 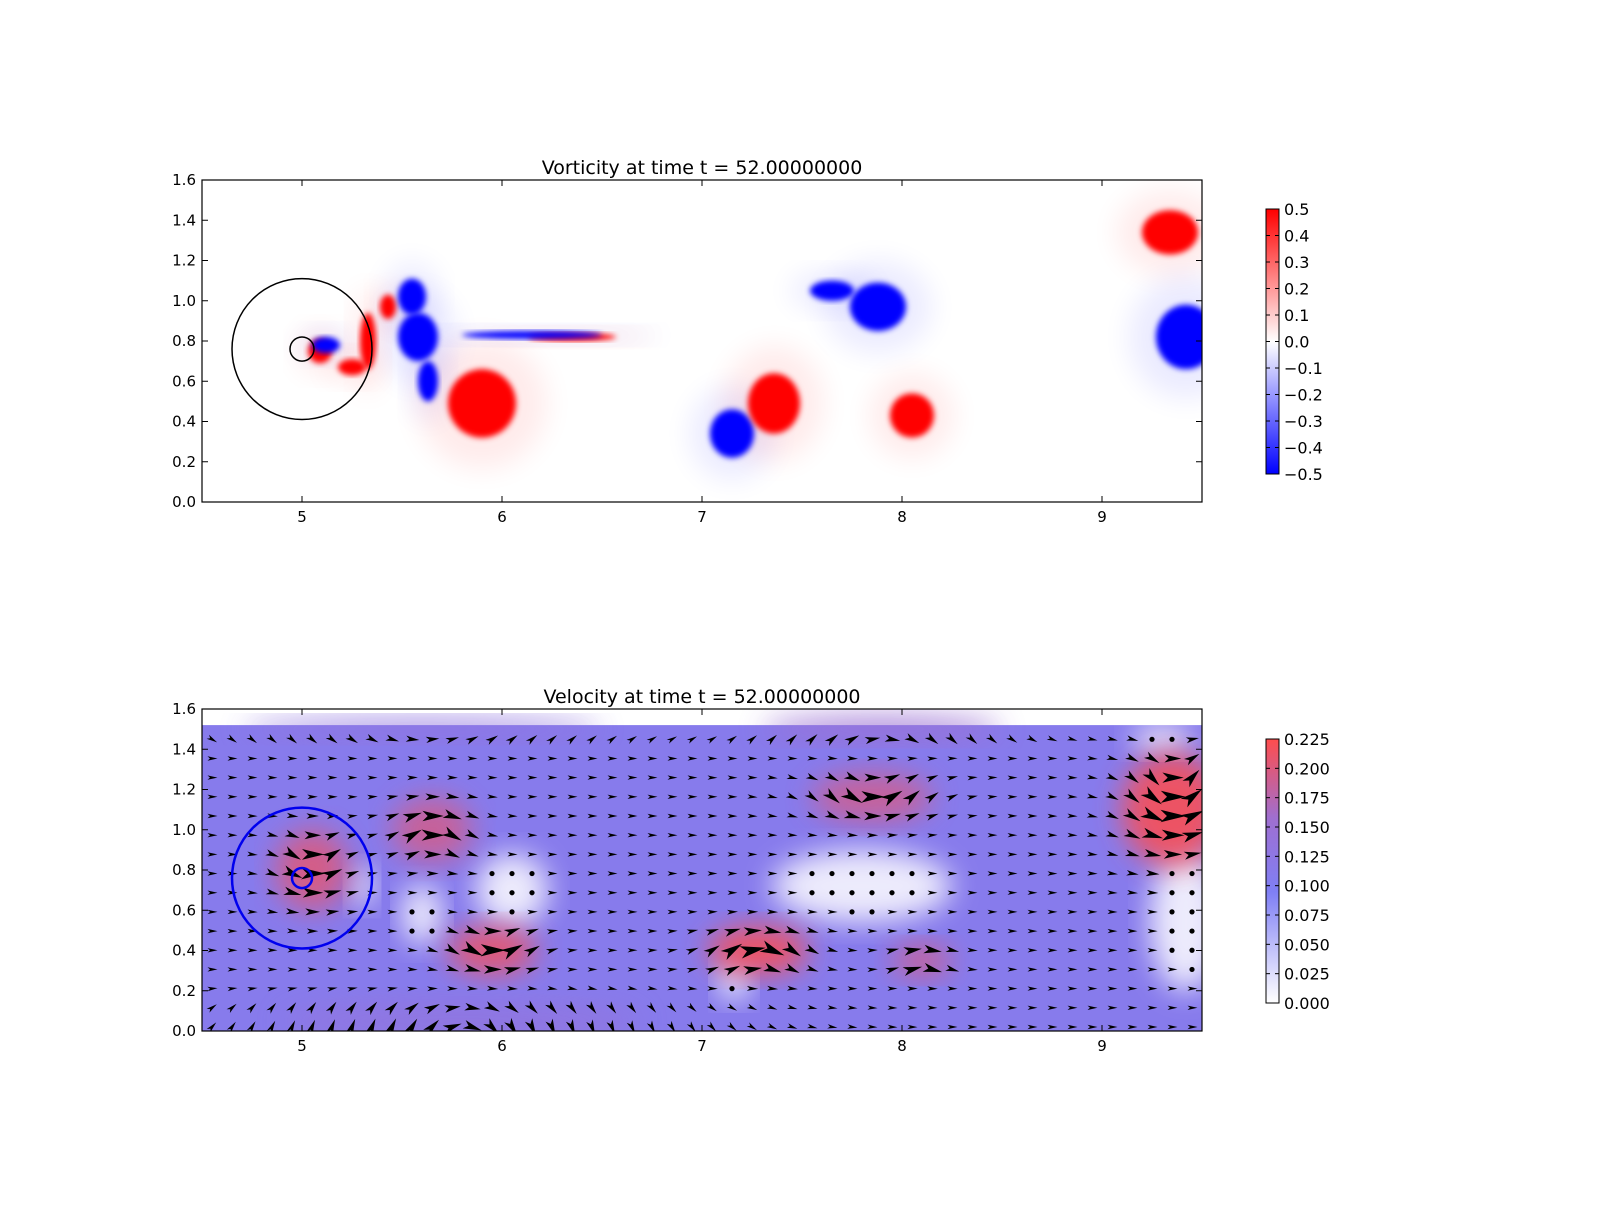 What do you see at coordinates (1296, 262) in the screenshot?
I see `colorbar-tick-label: 0.3` at bounding box center [1296, 262].